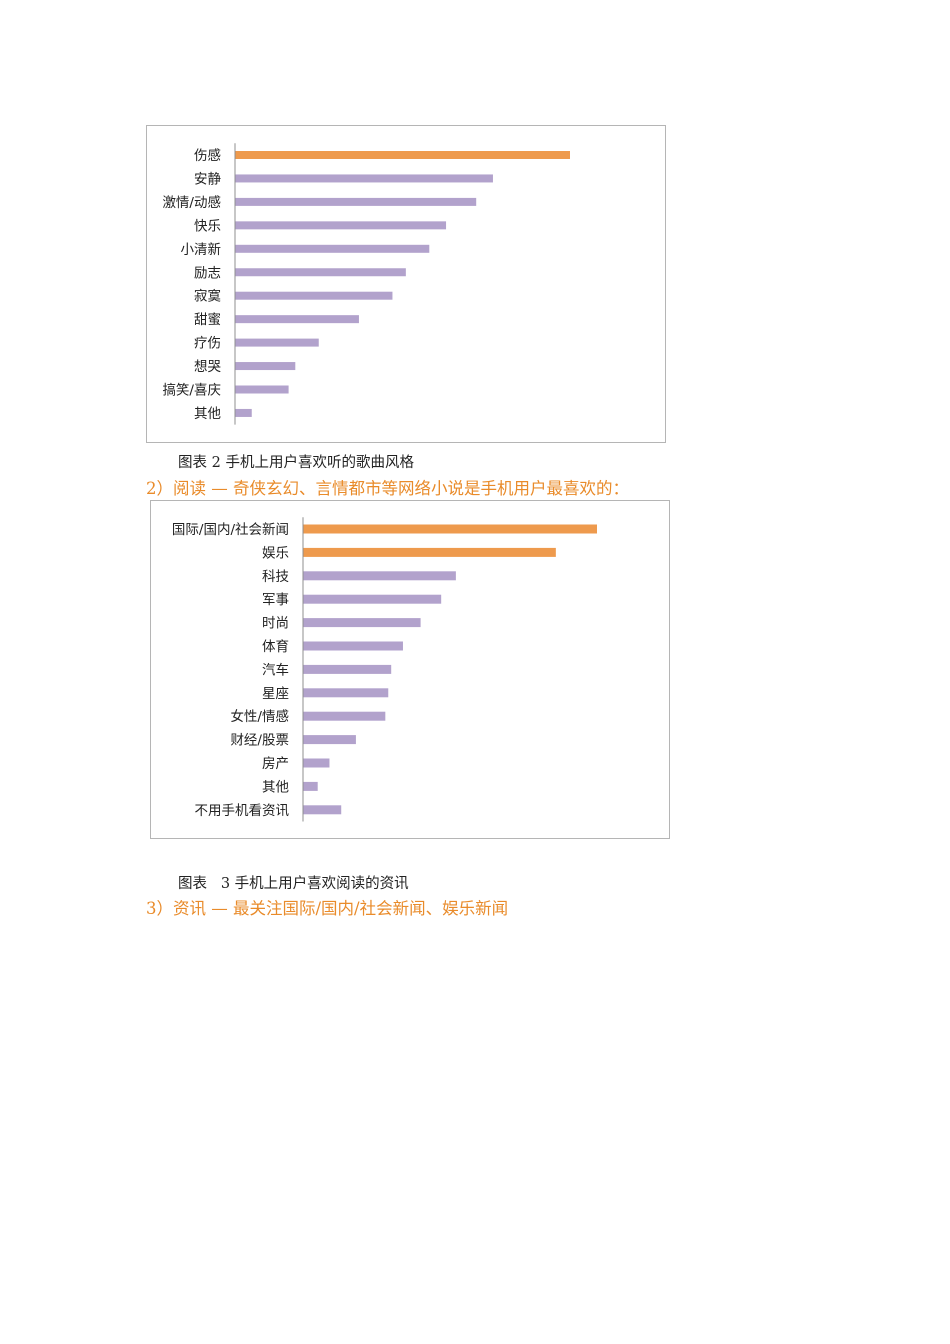 The width and height of the screenshot is (950, 1344). I want to click on category-label: 寂寞, so click(207, 297).